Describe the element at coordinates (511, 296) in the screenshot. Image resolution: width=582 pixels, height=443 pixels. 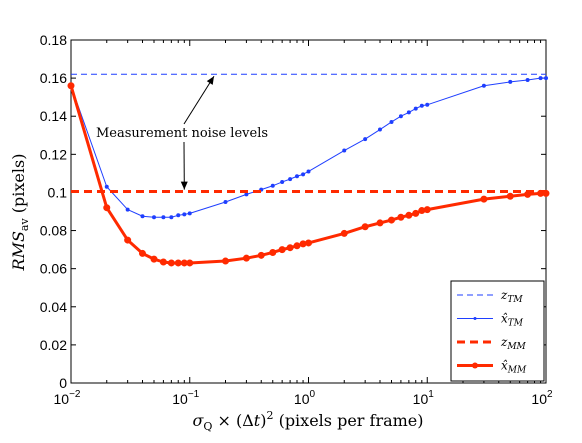
I see `legend-entry-label: zTM` at that location.